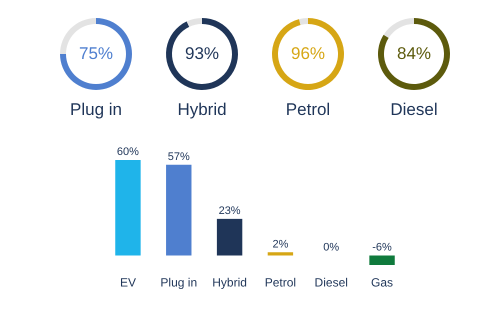 Image resolution: width=500 pixels, height=330 pixels. Describe the element at coordinates (96, 109) in the screenshot. I see `text: Plug in` at that location.